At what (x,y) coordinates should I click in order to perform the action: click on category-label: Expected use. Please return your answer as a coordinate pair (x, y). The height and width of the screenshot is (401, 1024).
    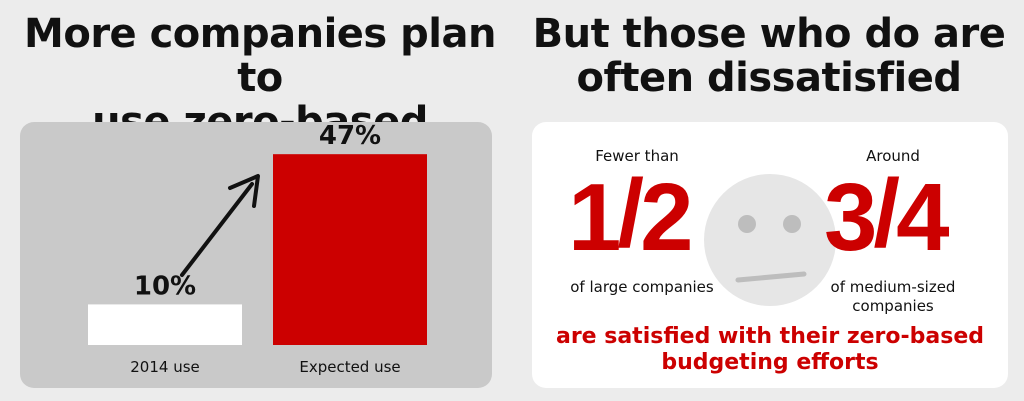
    Looking at the image, I should click on (349, 367).